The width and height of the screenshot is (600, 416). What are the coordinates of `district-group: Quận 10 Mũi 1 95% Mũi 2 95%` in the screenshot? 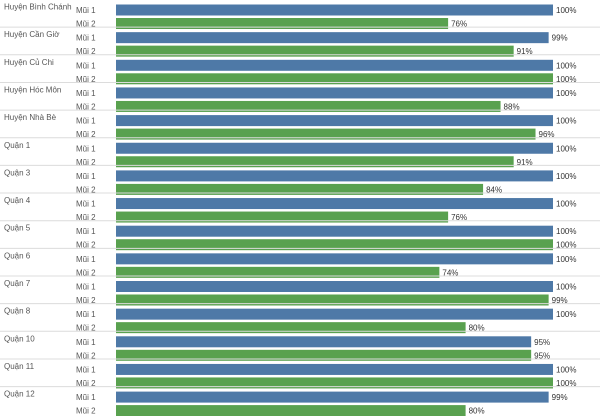 It's located at (300, 347).